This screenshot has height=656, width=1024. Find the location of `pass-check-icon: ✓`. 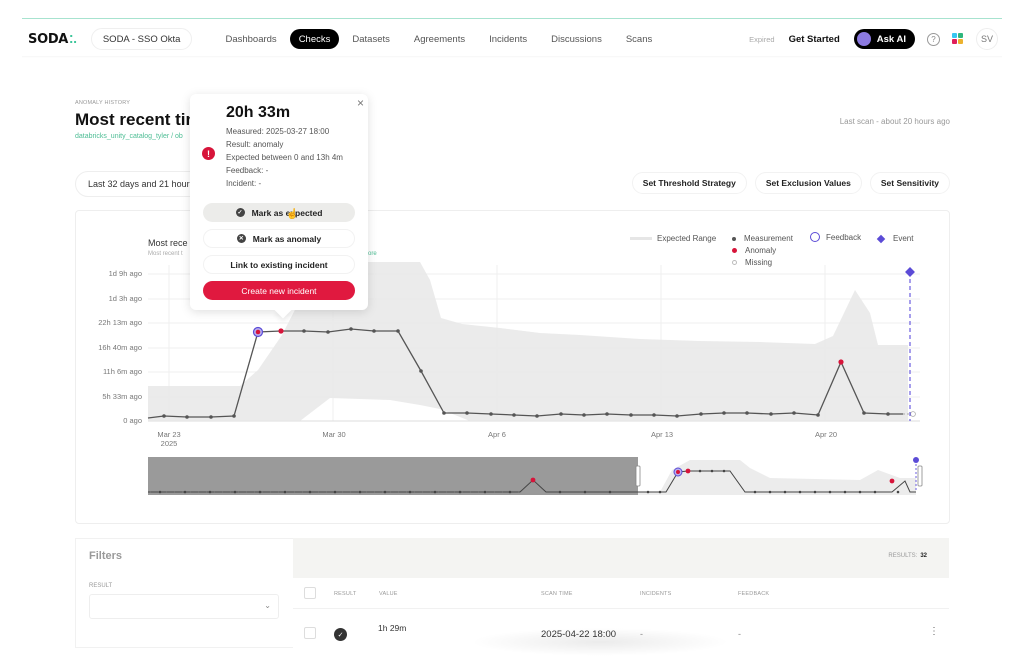

pass-check-icon: ✓ is located at coordinates (340, 634).